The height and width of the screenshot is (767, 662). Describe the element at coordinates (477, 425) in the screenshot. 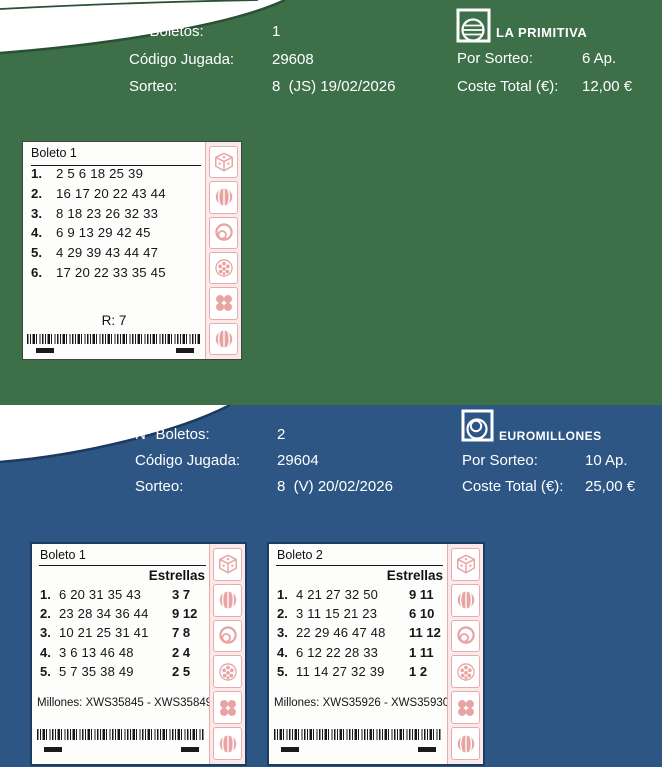

I see `euromillones-logo-icon` at that location.